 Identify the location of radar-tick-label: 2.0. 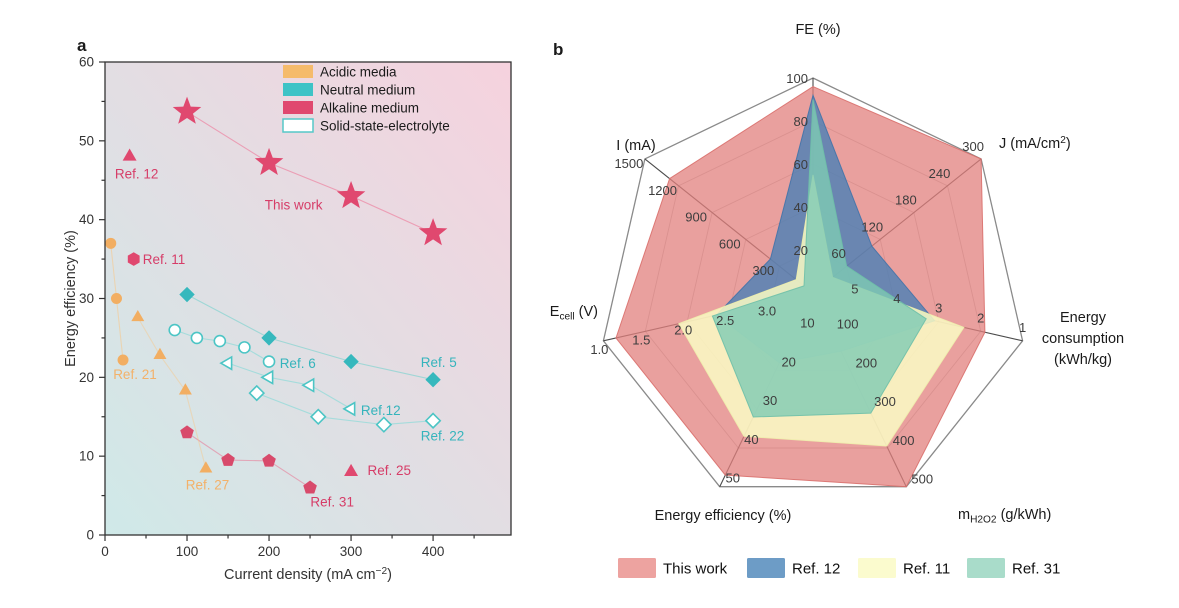
(683, 330).